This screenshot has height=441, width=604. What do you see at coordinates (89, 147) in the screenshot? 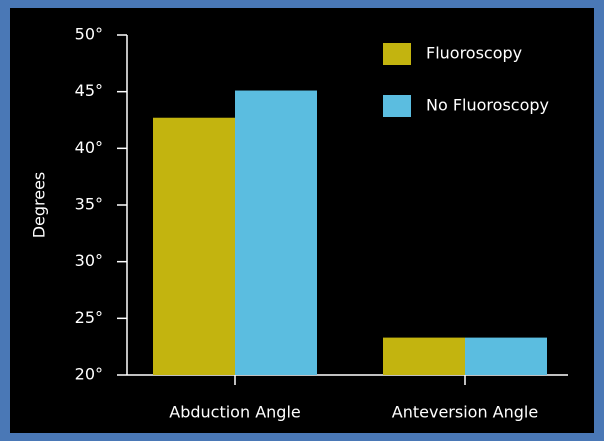
I see `y-tick-label: 40°` at bounding box center [89, 147].